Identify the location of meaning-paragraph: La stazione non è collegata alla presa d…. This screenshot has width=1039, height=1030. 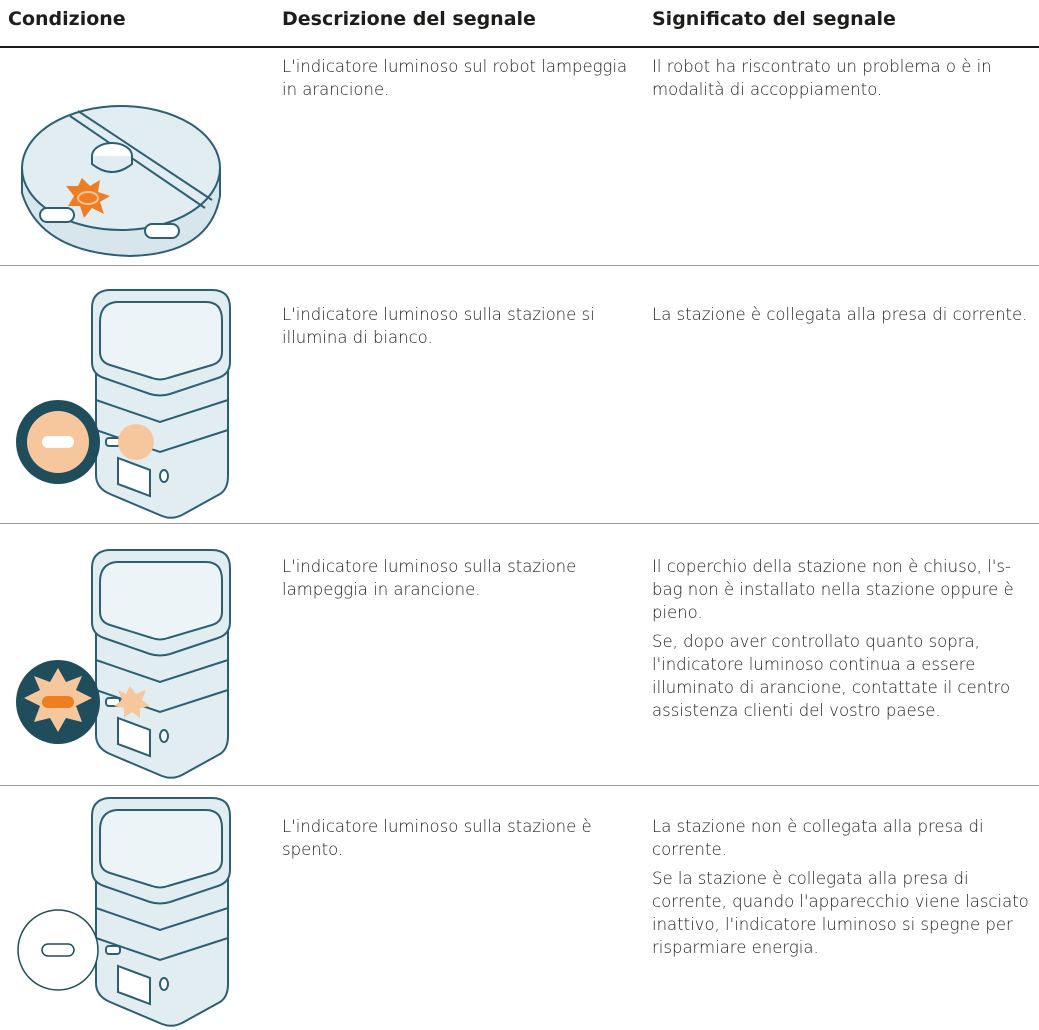
(818, 838).